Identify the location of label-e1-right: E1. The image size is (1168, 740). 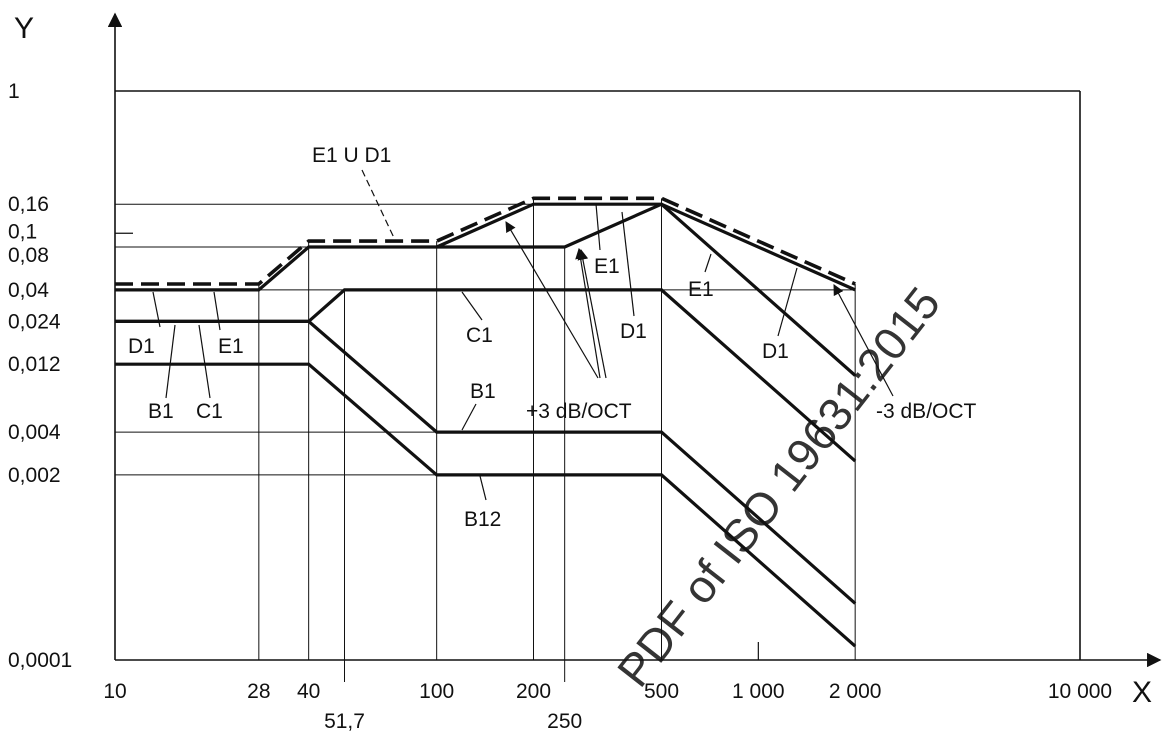
(701, 289).